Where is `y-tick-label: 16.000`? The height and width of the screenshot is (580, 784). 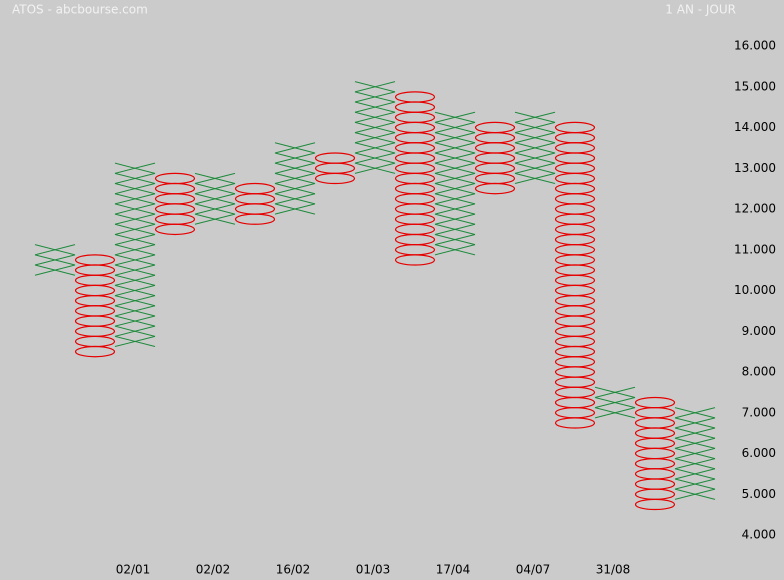
y-tick-label: 16.000 is located at coordinates (755, 46).